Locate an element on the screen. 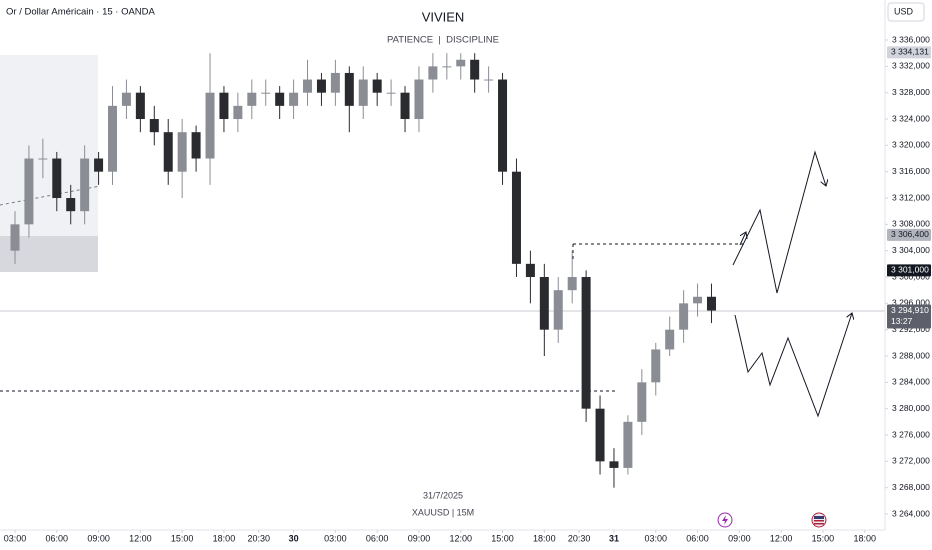 The height and width of the screenshot is (550, 932). y-tick-label: 3 296,000 is located at coordinates (911, 303).